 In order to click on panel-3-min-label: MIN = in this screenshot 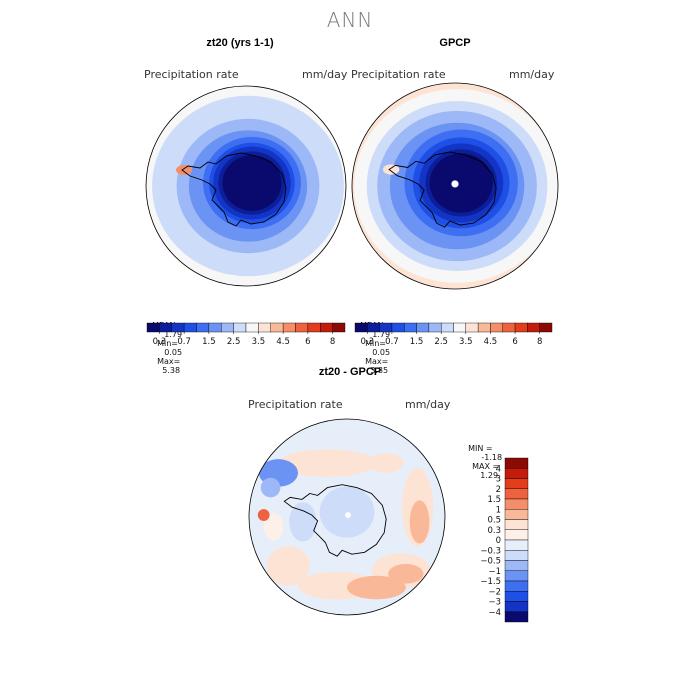, I will do `click(480, 448)`.